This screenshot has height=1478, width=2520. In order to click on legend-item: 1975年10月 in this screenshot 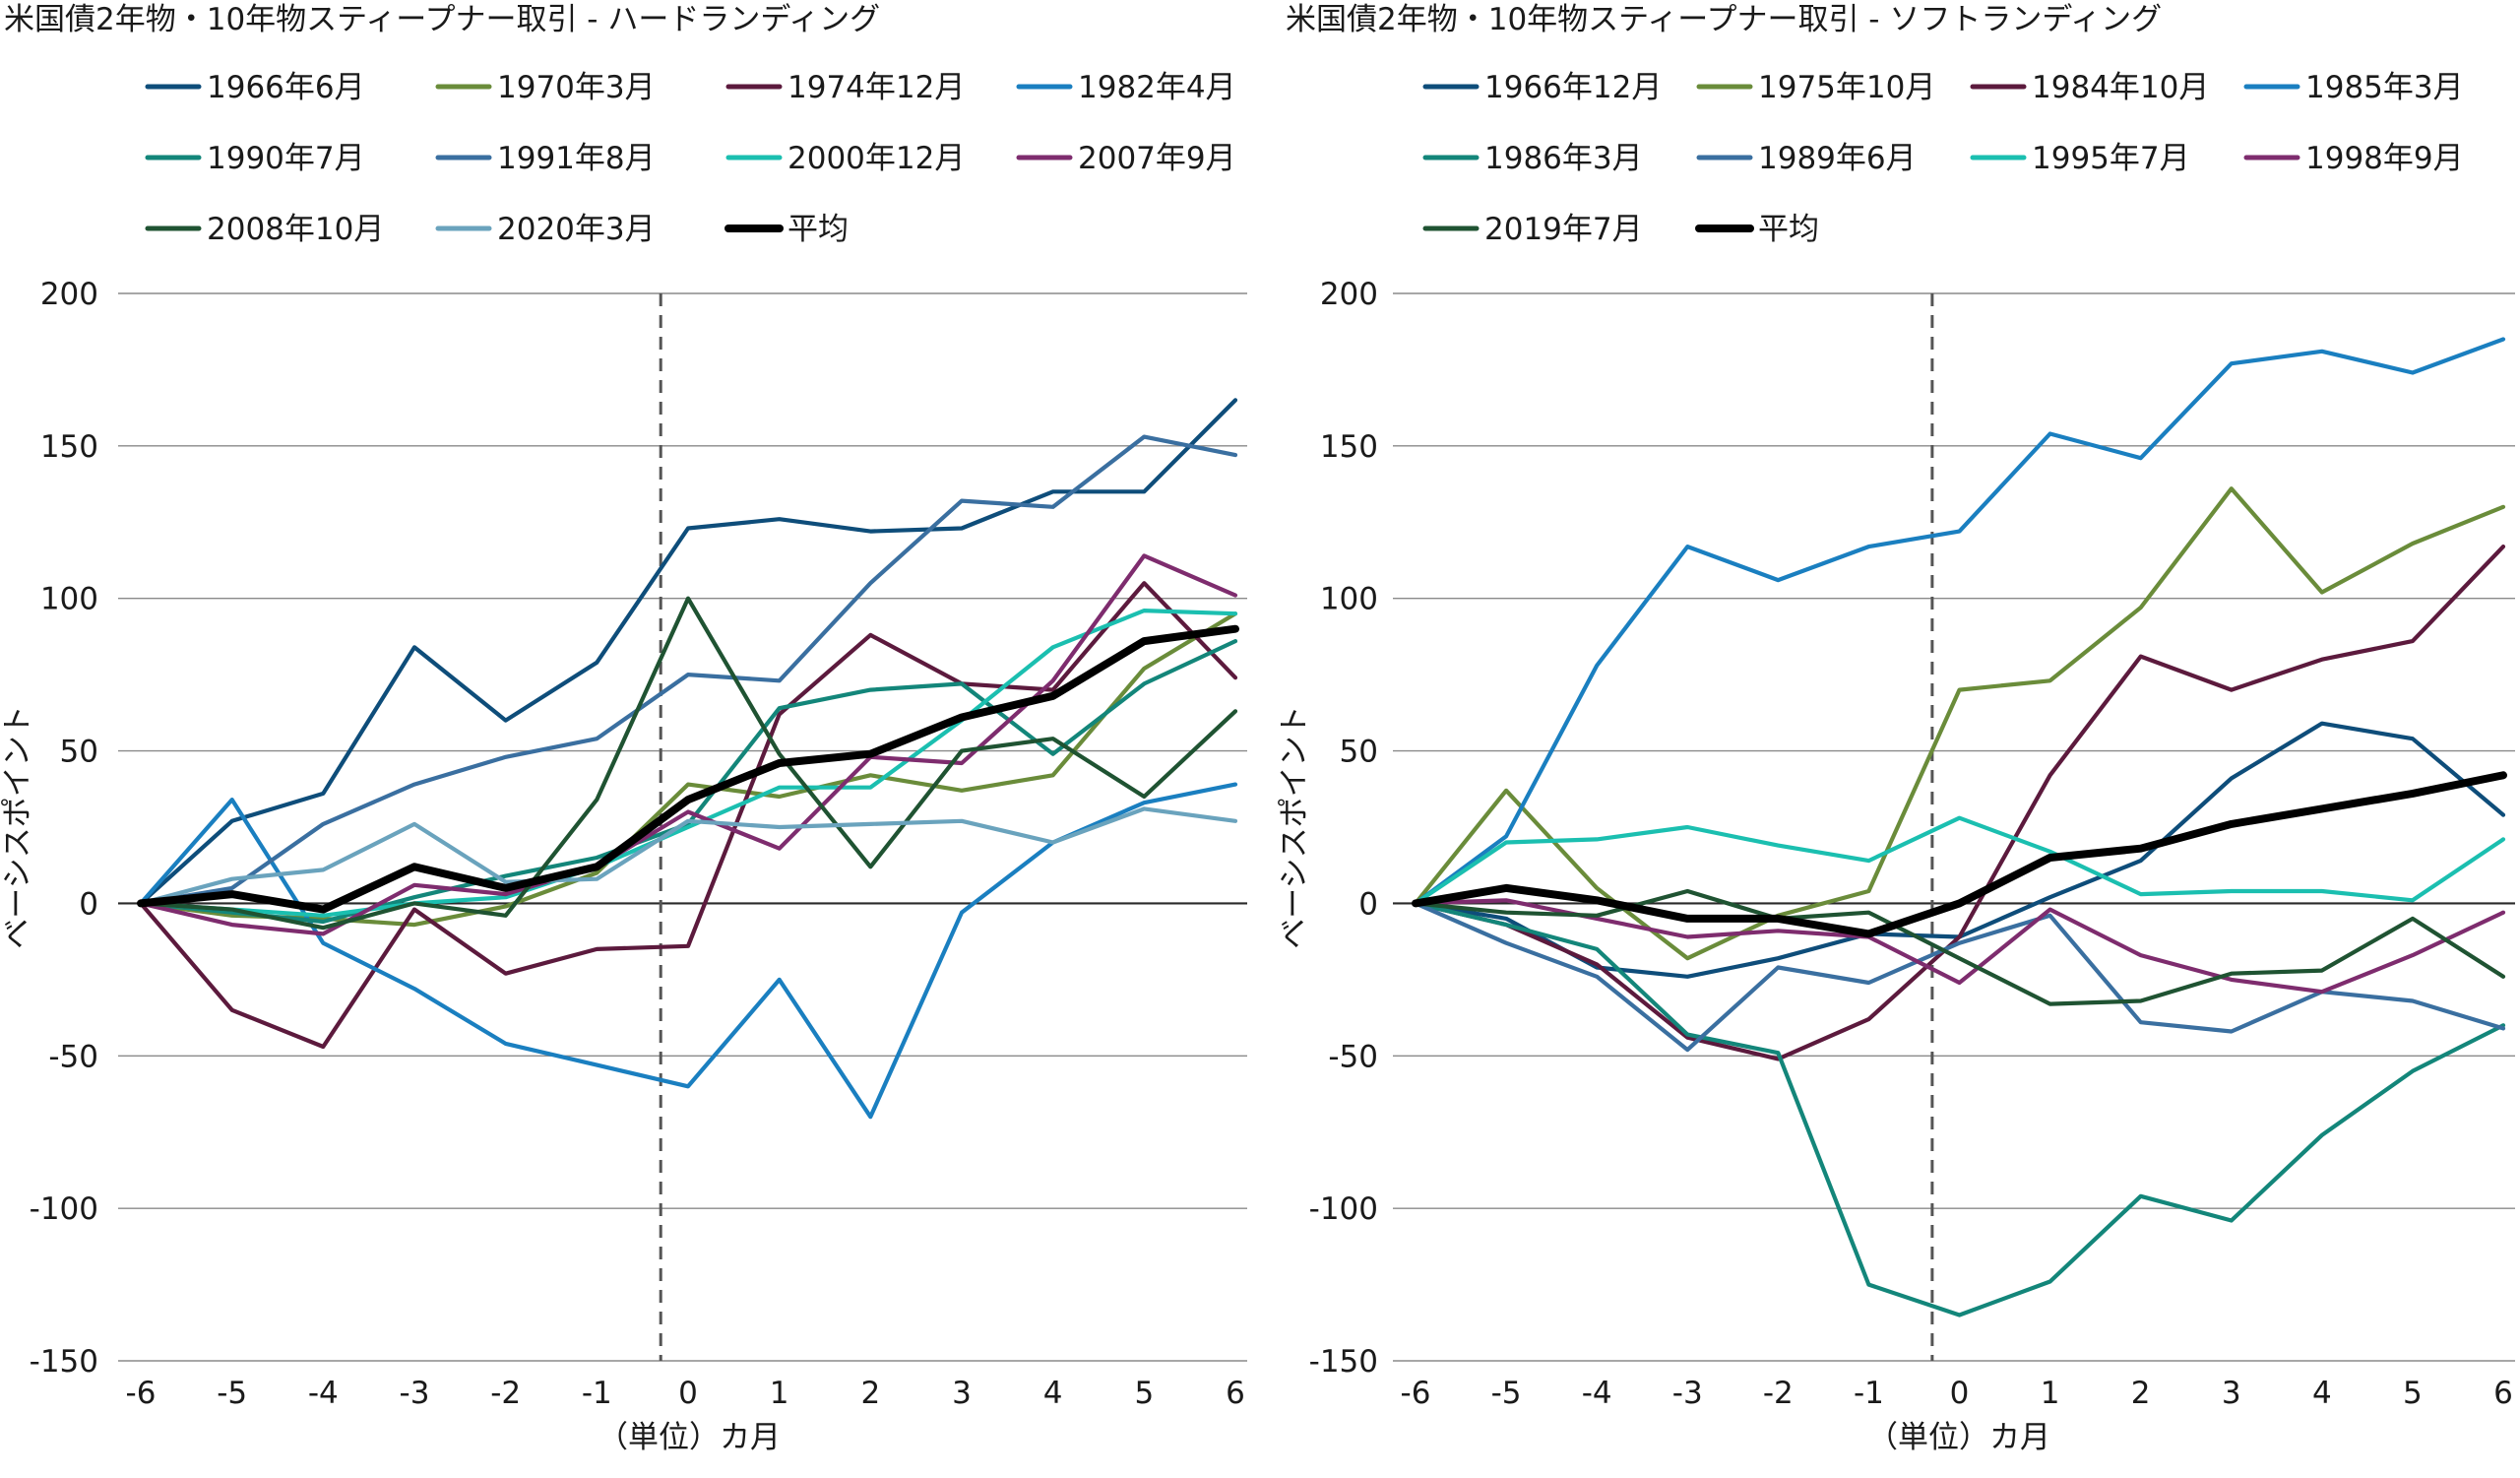, I will do `click(1815, 87)`.